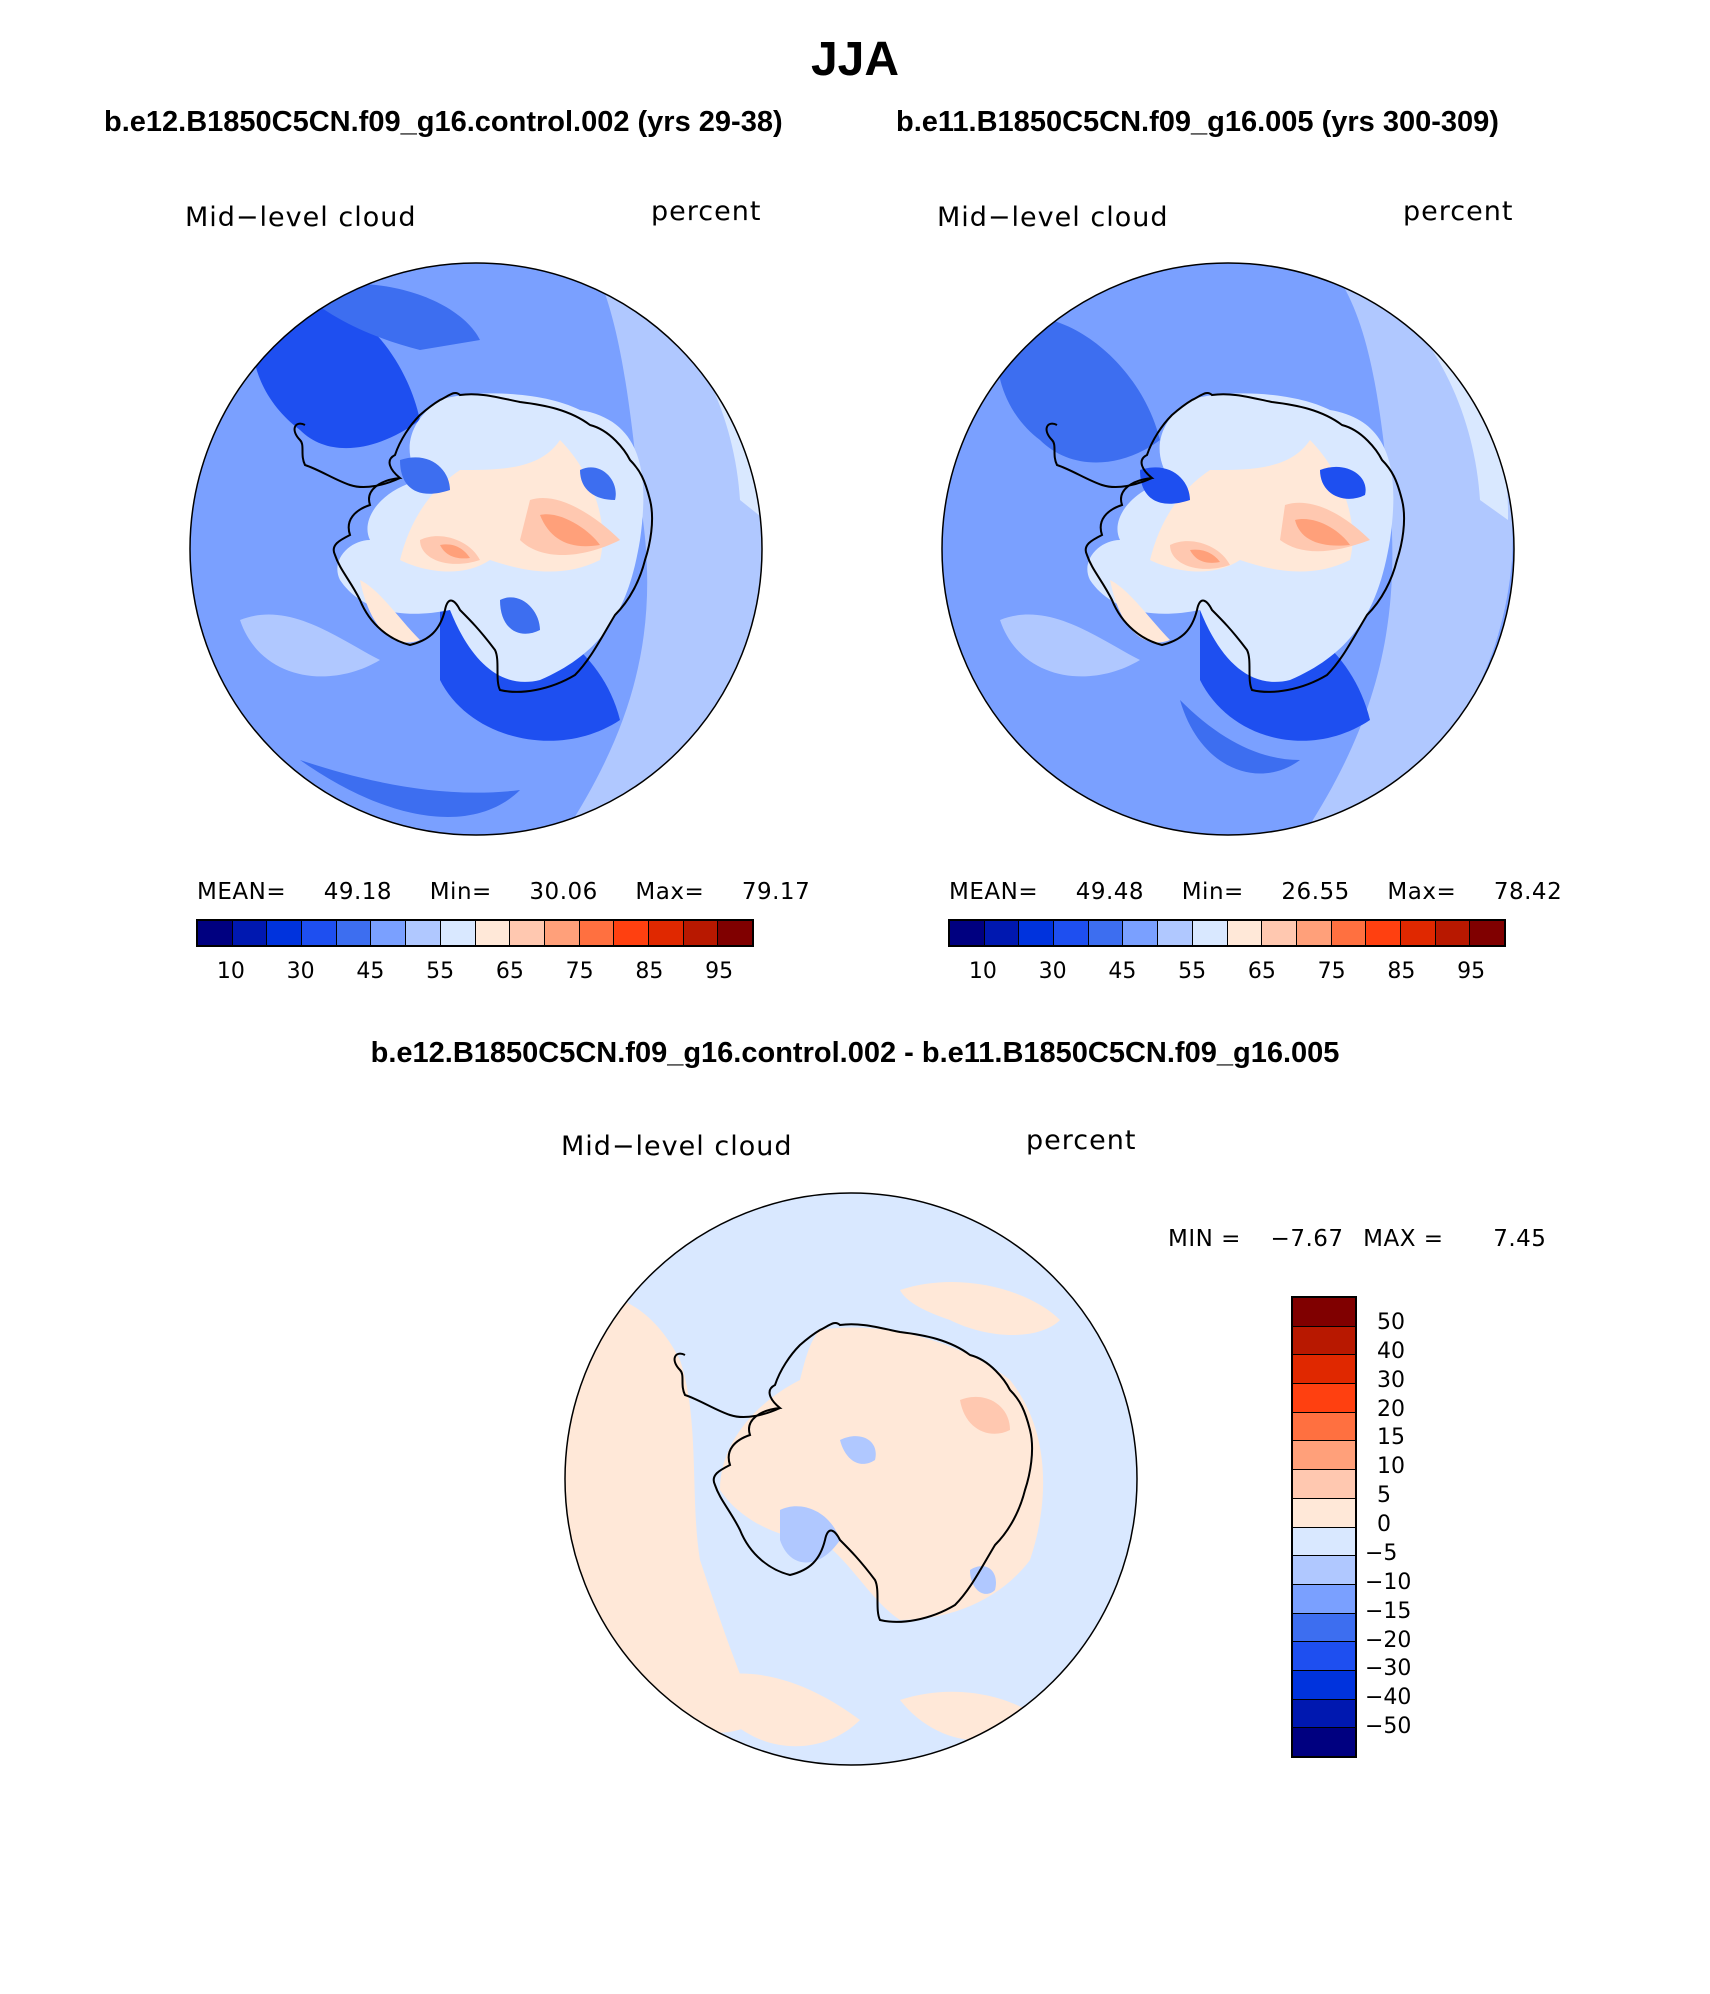 This screenshot has width=1710, height=1994. Describe the element at coordinates (1391, 1438) in the screenshot. I see `colorbar-tick-label: 15` at that location.